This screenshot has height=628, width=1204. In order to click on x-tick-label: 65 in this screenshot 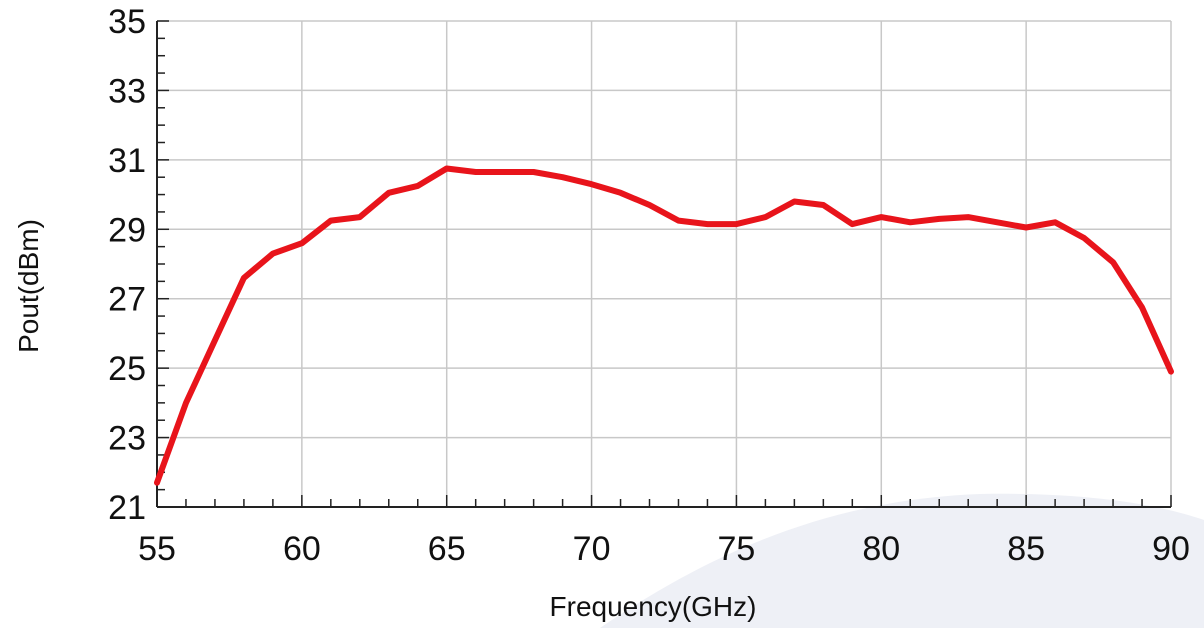, I will do `click(447, 549)`.